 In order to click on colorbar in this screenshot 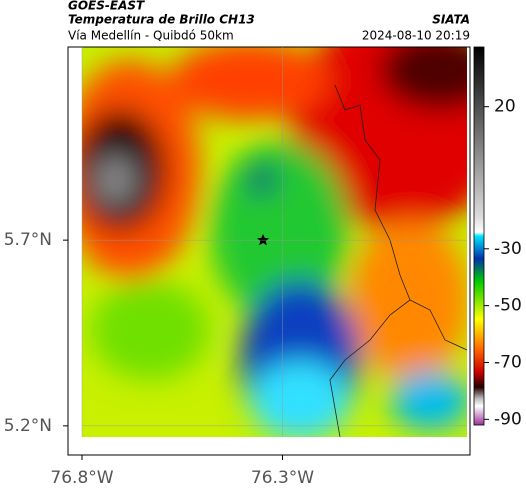, I will do `click(479, 236)`.